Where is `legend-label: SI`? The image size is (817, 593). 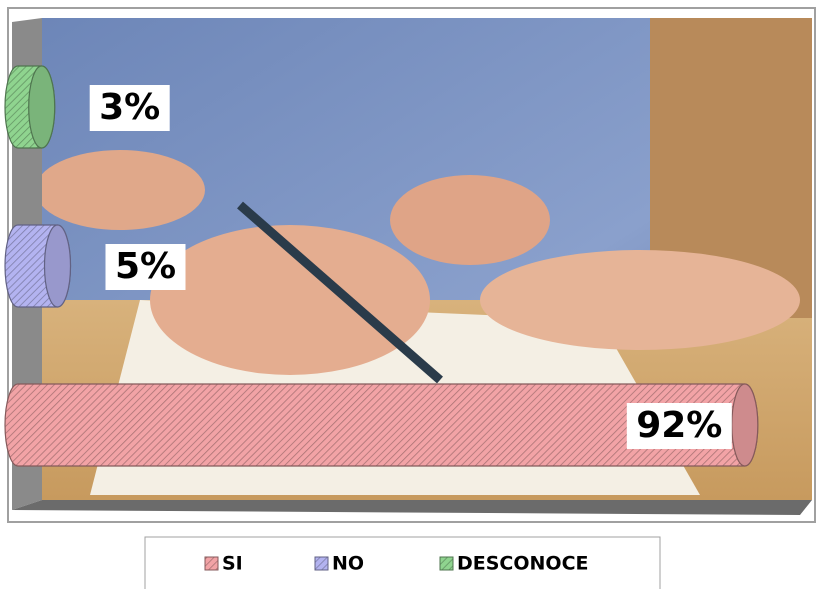 legend-label: SI is located at coordinates (232, 564).